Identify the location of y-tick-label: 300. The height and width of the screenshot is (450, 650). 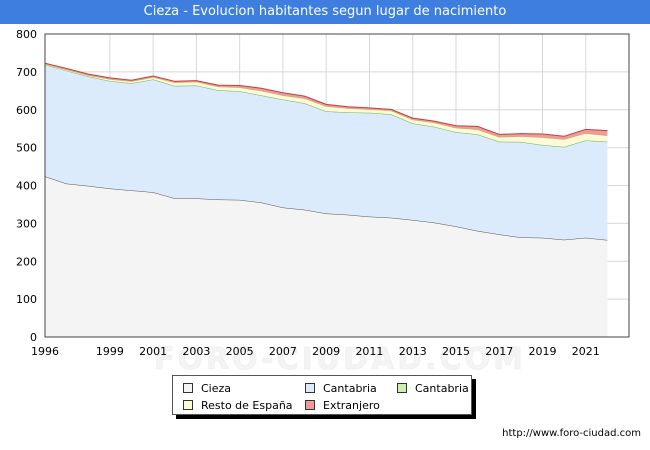
(26, 223).